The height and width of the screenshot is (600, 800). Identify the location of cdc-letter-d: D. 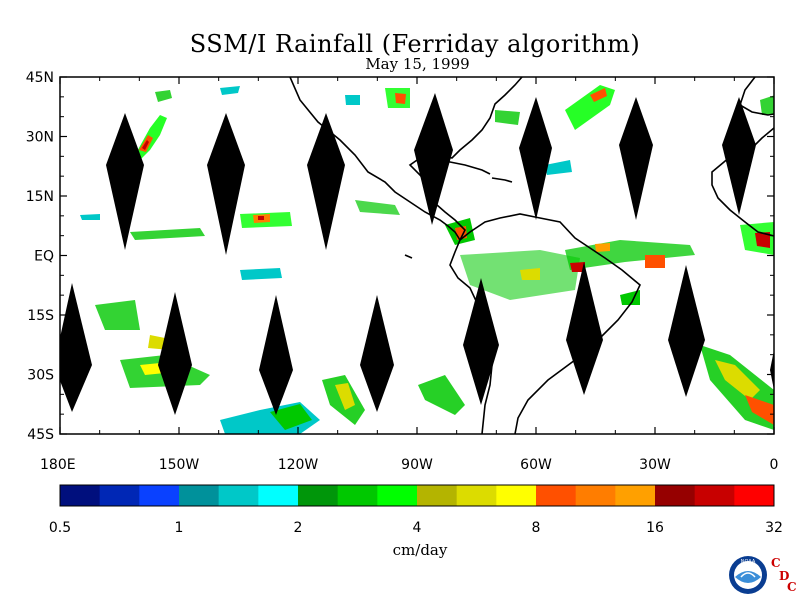
(784, 576).